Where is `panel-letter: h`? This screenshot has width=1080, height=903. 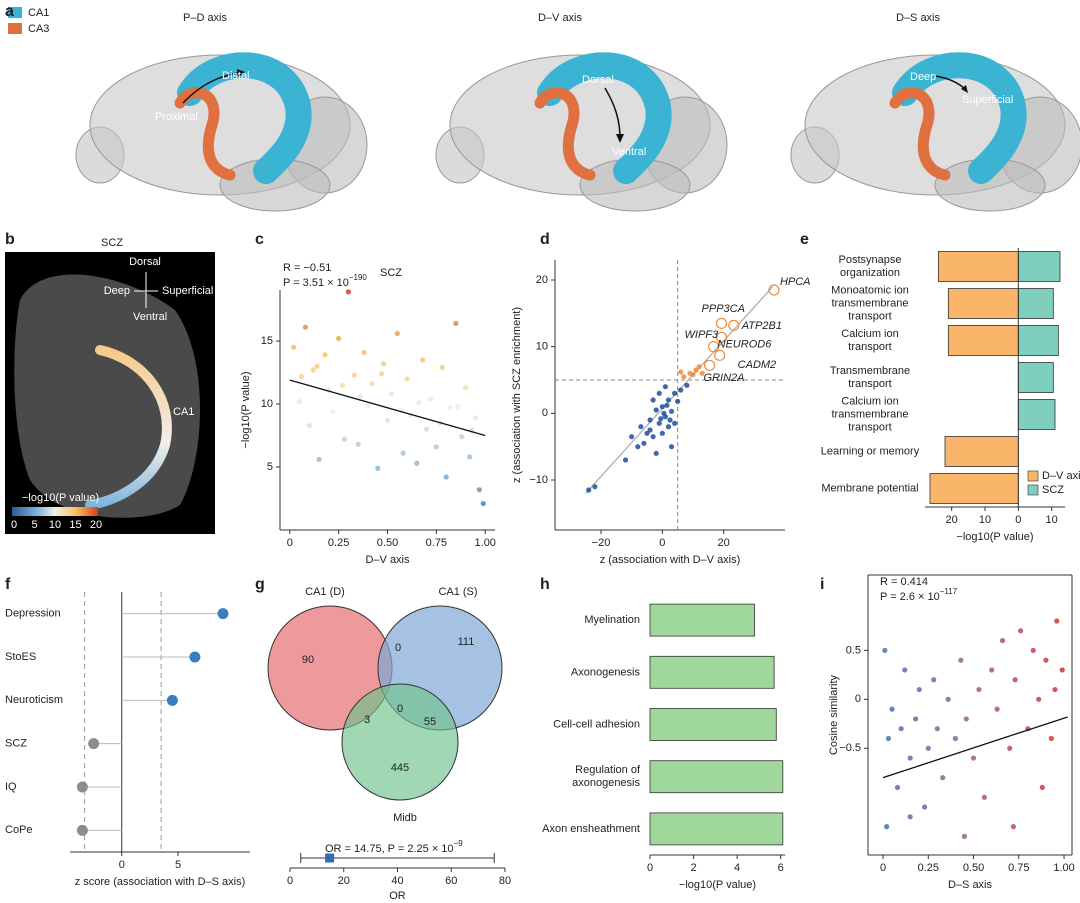
panel-letter: h is located at coordinates (545, 584).